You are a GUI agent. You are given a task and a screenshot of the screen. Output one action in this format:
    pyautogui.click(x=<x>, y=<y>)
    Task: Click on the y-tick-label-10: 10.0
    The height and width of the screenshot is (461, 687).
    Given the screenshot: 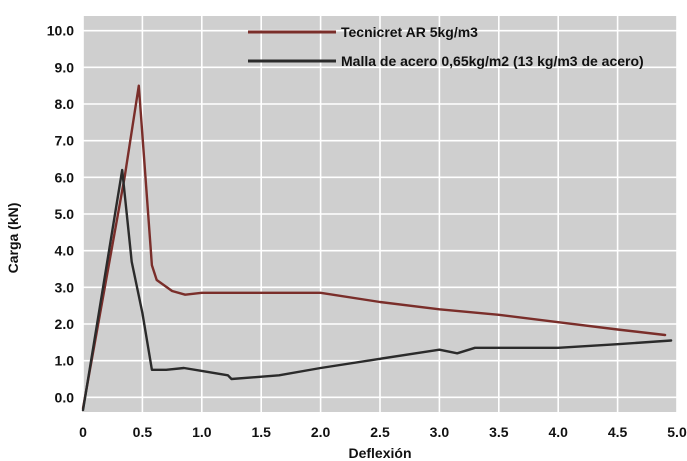 What is the action you would take?
    pyautogui.click(x=60, y=31)
    